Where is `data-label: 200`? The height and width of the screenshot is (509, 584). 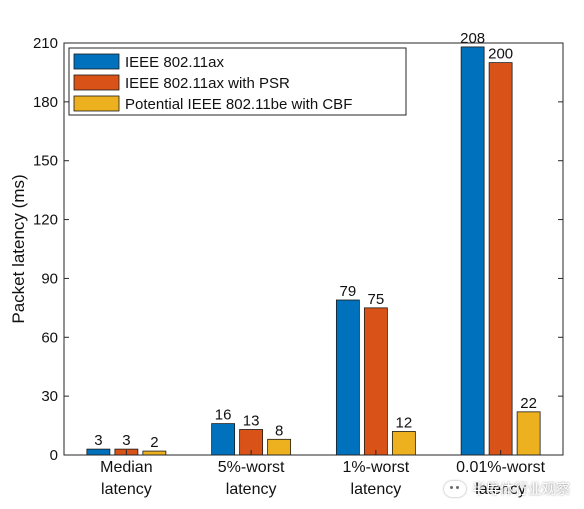
data-label: 200 is located at coordinates (500, 54).